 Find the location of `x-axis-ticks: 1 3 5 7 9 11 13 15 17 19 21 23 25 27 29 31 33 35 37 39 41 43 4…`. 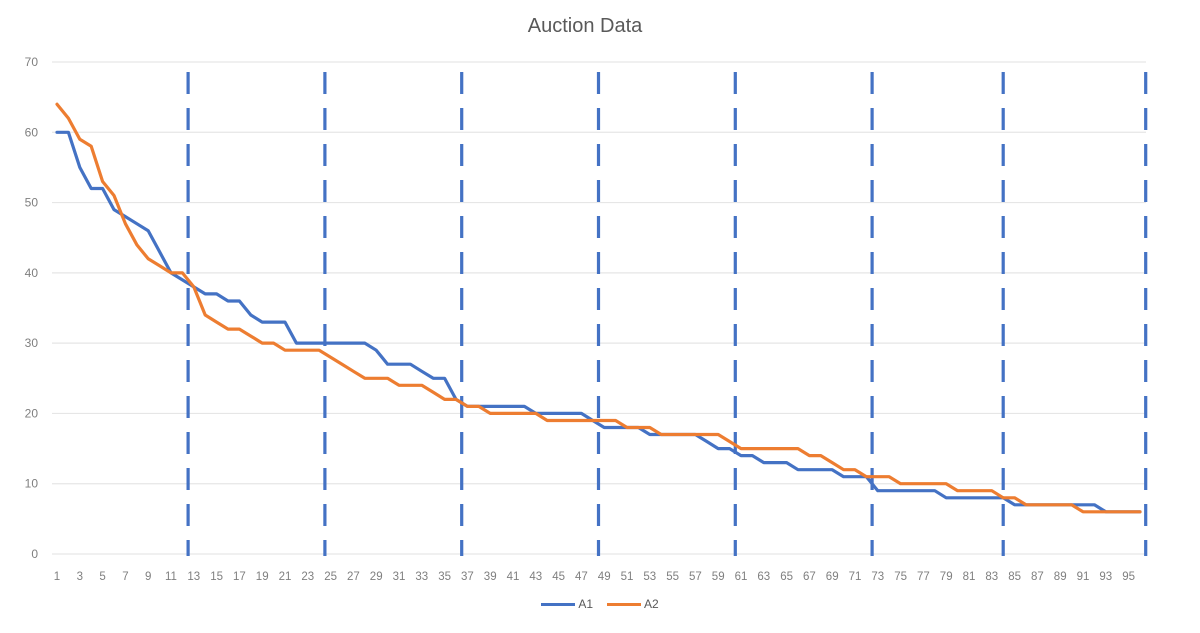

x-axis-ticks: 1 3 5 7 9 11 13 15 17 19 21 23 25 27 29 31 33 35 37 39 41 43 4… is located at coordinates (594, 577).